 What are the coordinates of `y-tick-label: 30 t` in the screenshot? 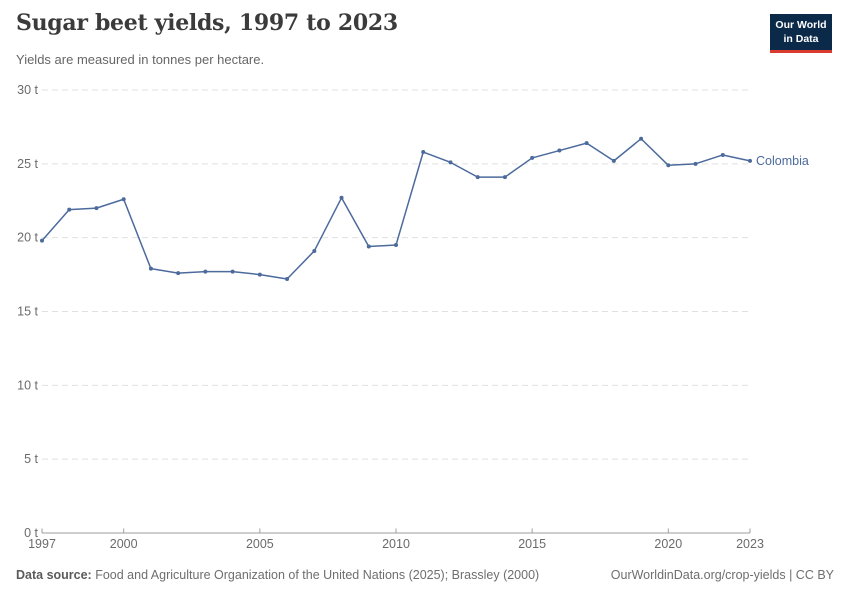 It's located at (27, 90).